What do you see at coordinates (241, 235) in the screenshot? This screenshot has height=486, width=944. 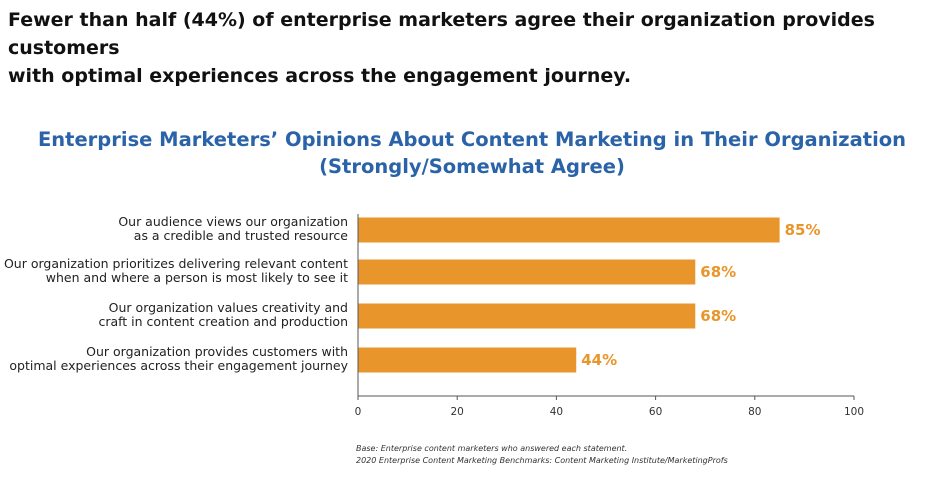 I see `category-label-0-line-1: as a credible and trusted resource` at bounding box center [241, 235].